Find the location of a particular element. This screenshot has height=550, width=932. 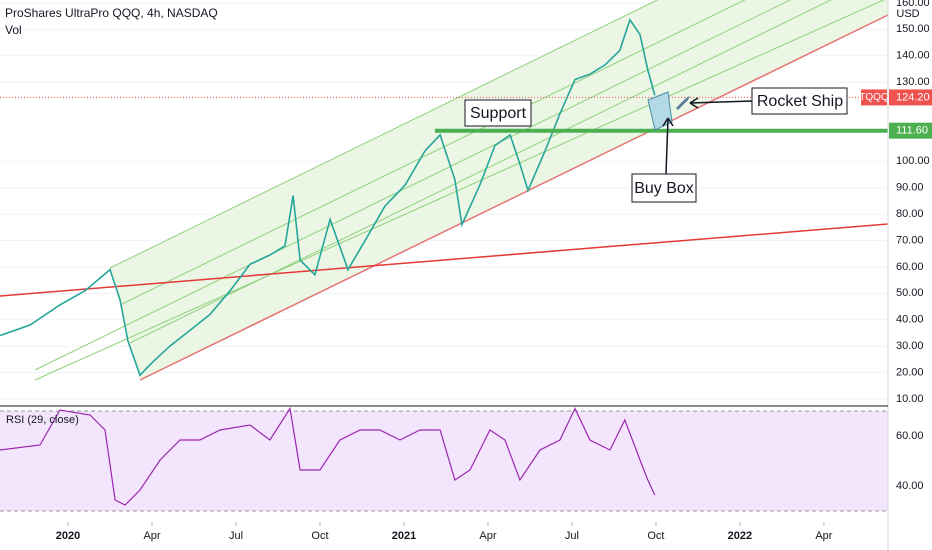

y-tick-label: 50.00 is located at coordinates (910, 293).